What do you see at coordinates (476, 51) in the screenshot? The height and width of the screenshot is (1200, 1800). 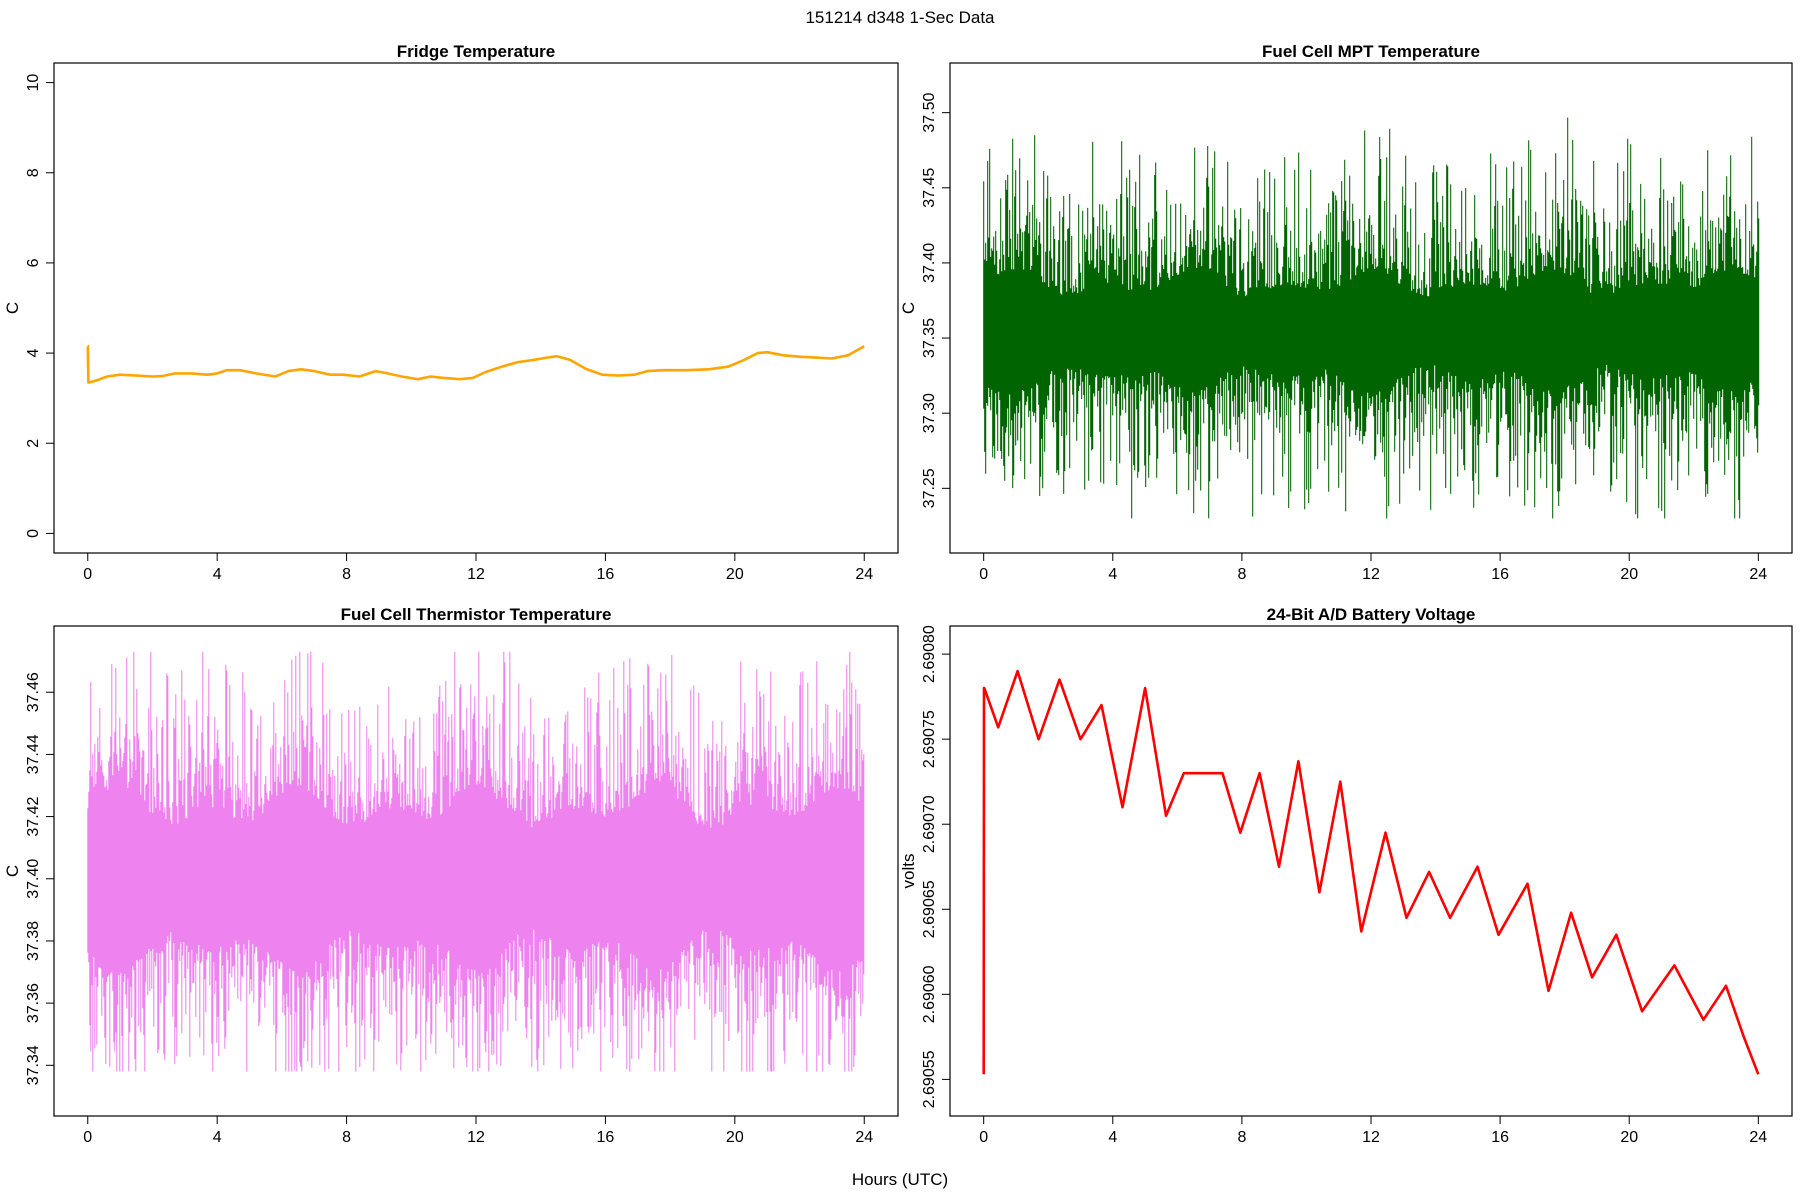 I see `panel-title: Fridge Temperature` at bounding box center [476, 51].